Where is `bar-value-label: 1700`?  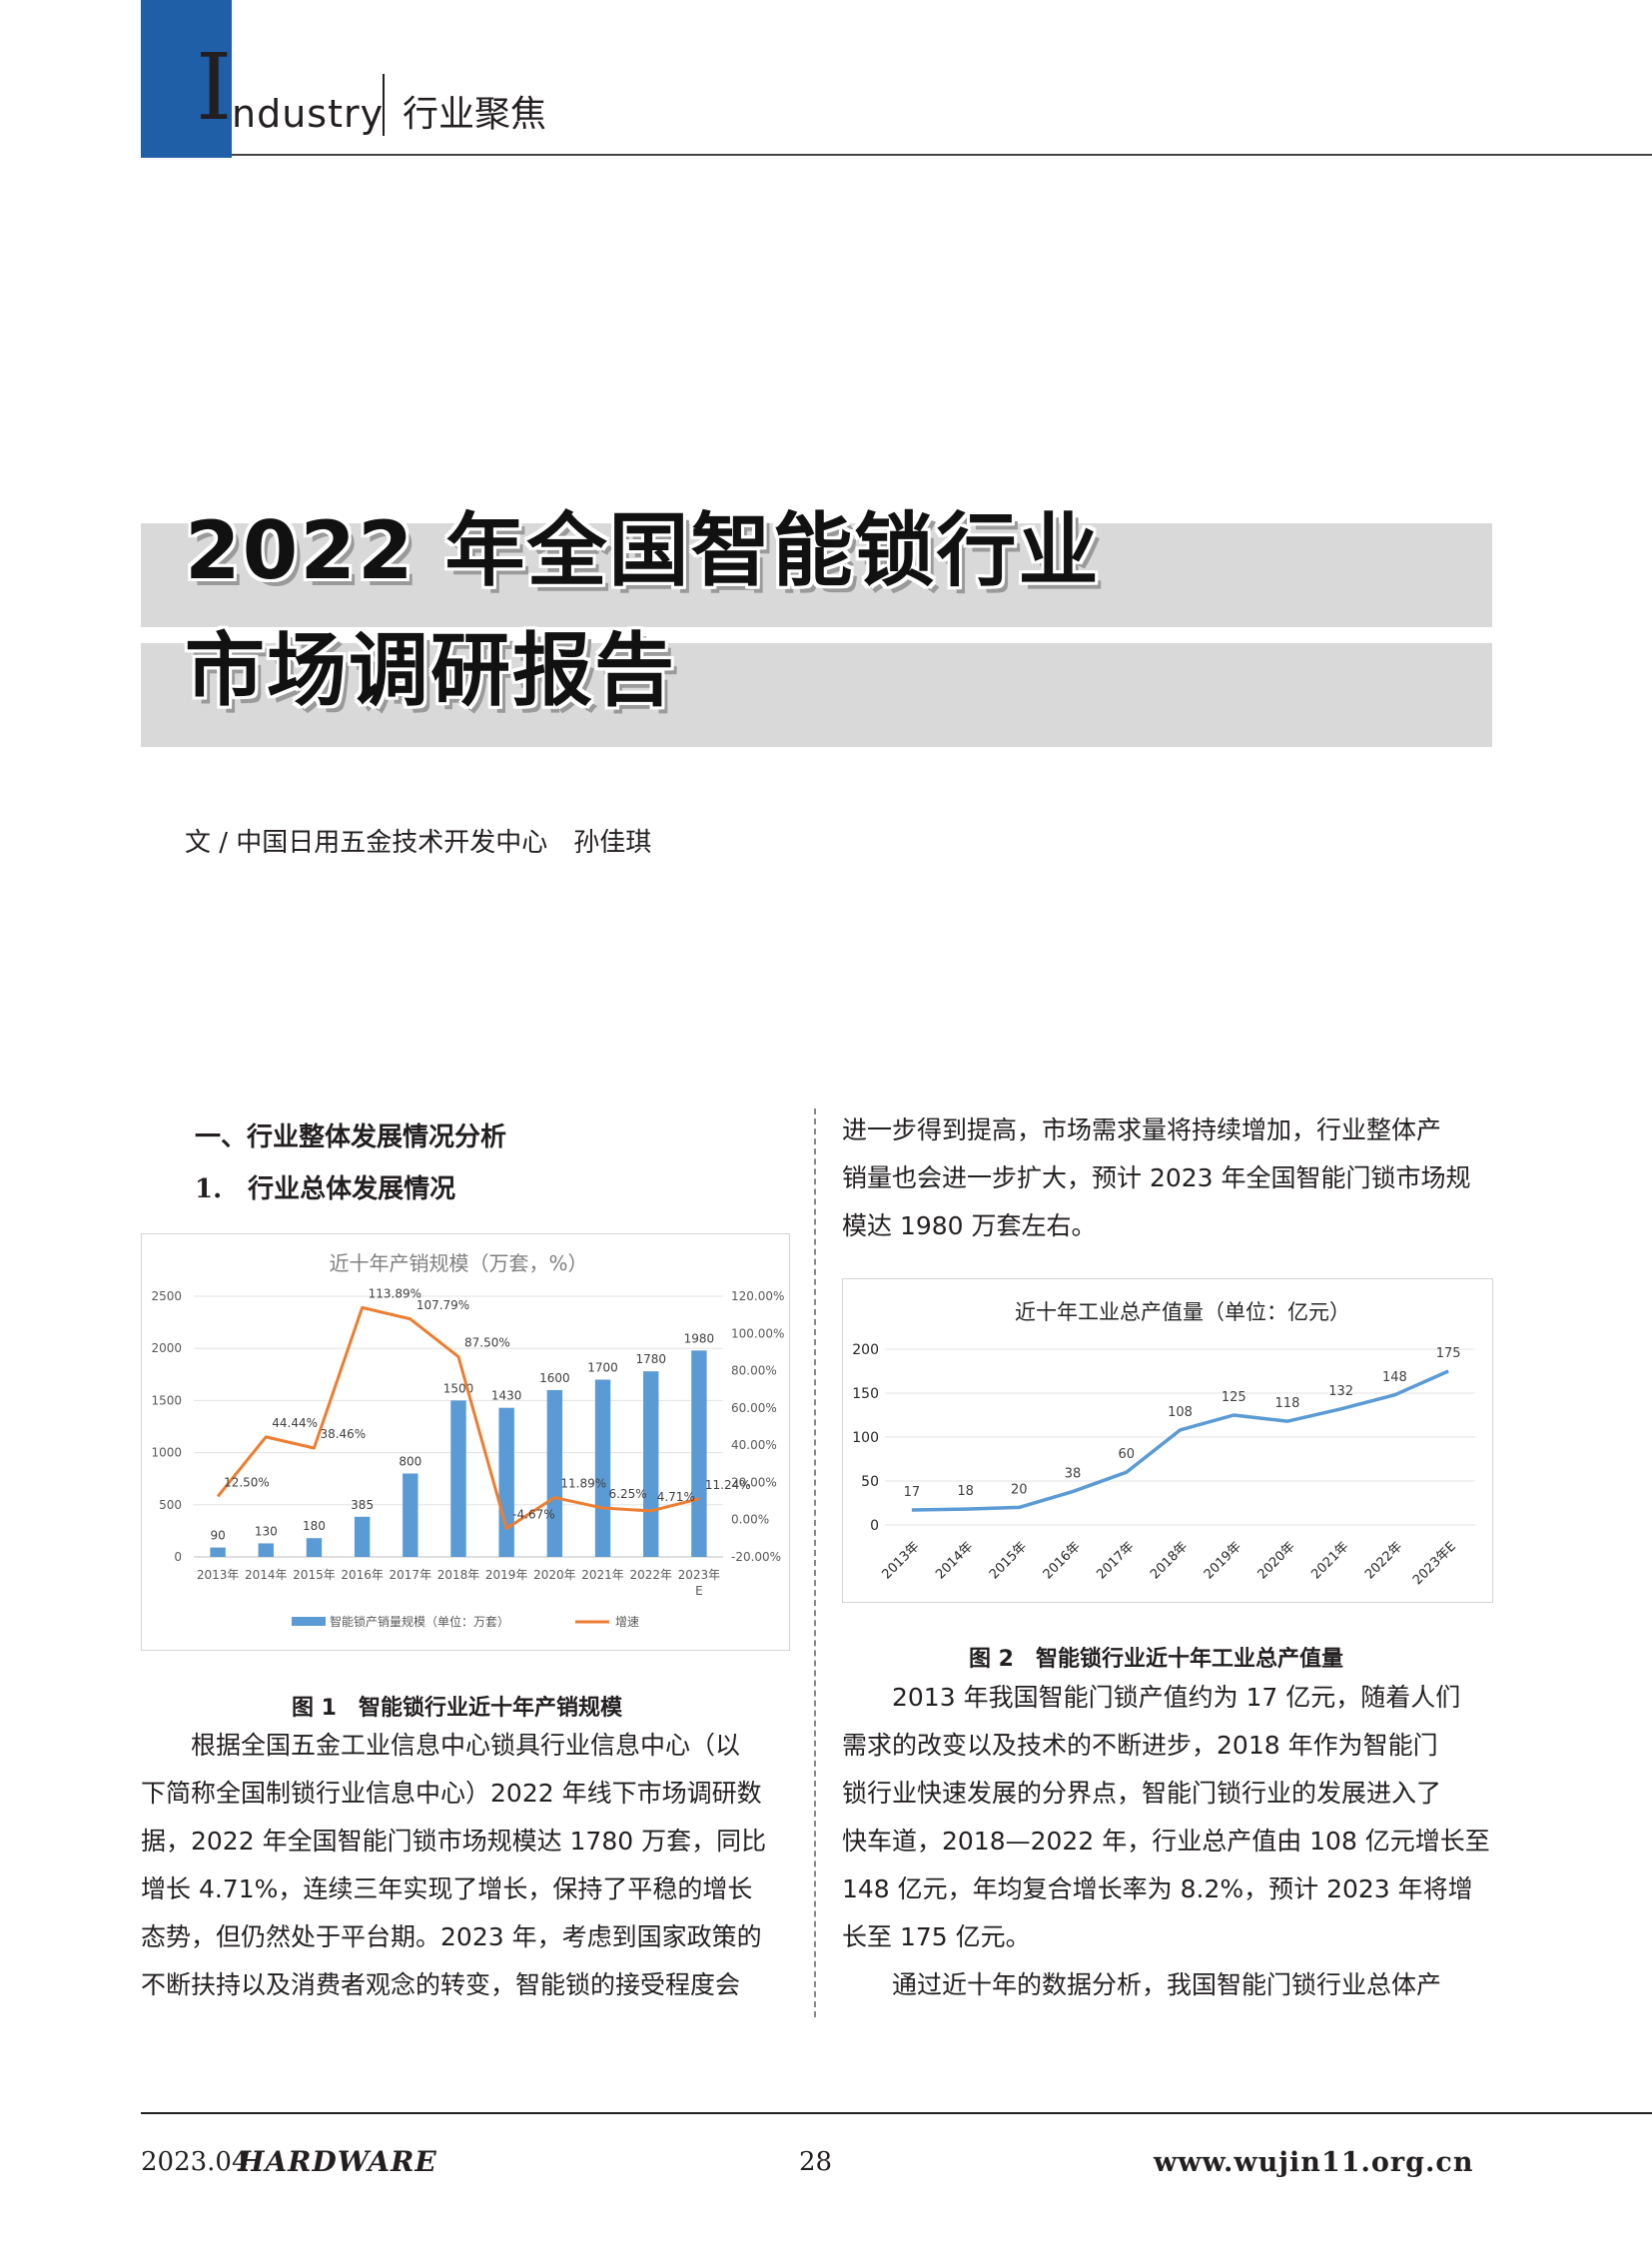
bar-value-label: 1700 is located at coordinates (602, 1368).